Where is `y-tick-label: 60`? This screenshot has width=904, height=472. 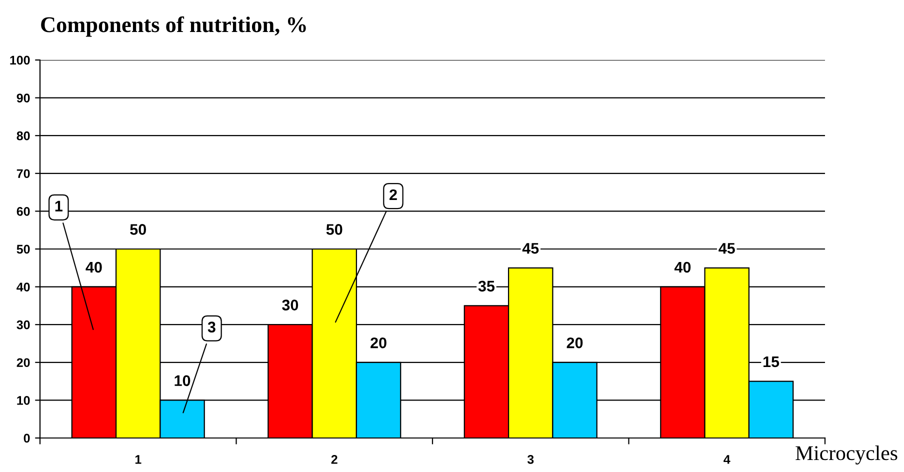 y-tick-label: 60 is located at coordinates (23, 211).